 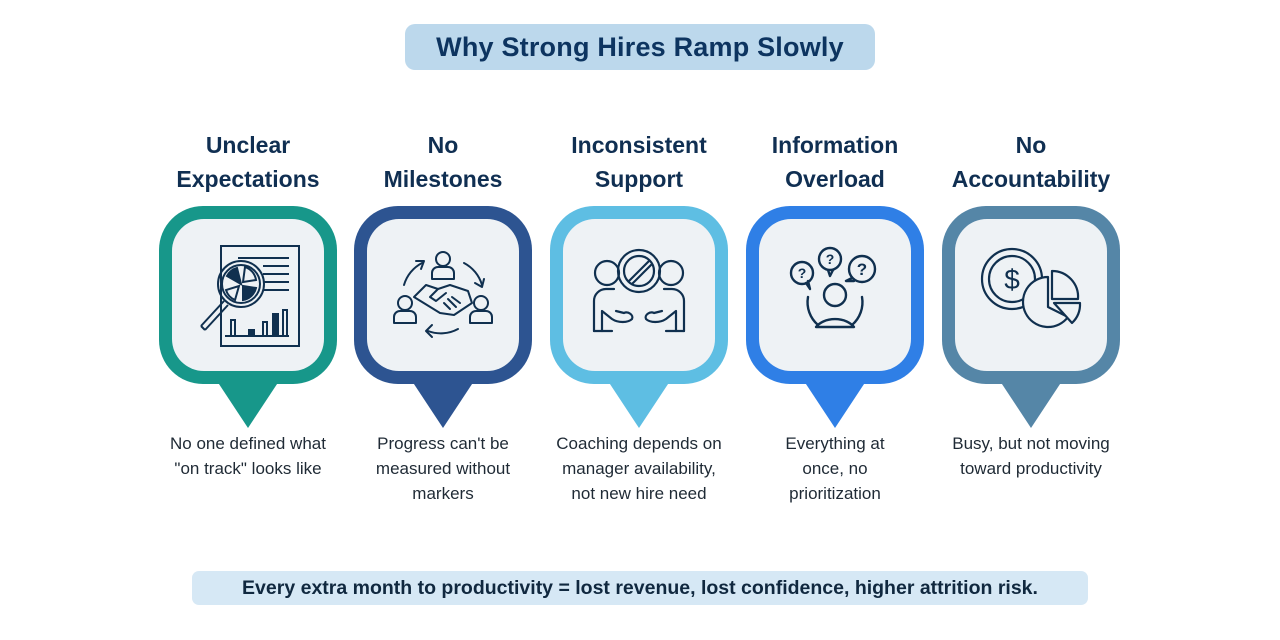 What do you see at coordinates (443, 162) in the screenshot?
I see `card-title: No Milestones` at bounding box center [443, 162].